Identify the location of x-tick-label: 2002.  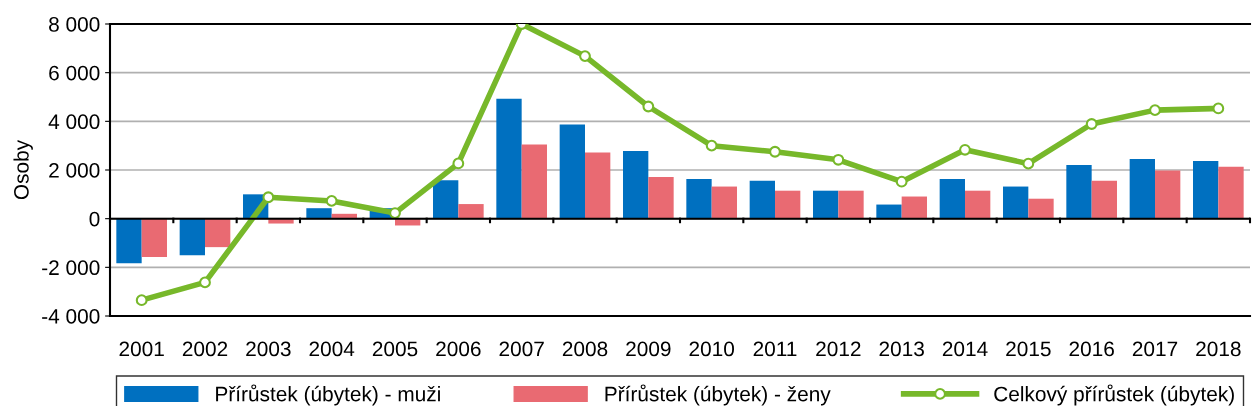
(205, 349).